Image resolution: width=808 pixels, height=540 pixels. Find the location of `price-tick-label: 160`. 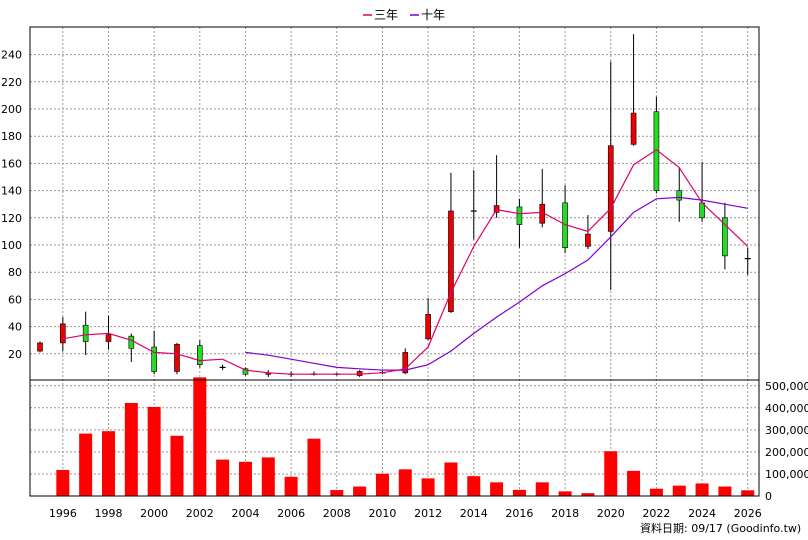

price-tick-label: 160 is located at coordinates (11, 163).